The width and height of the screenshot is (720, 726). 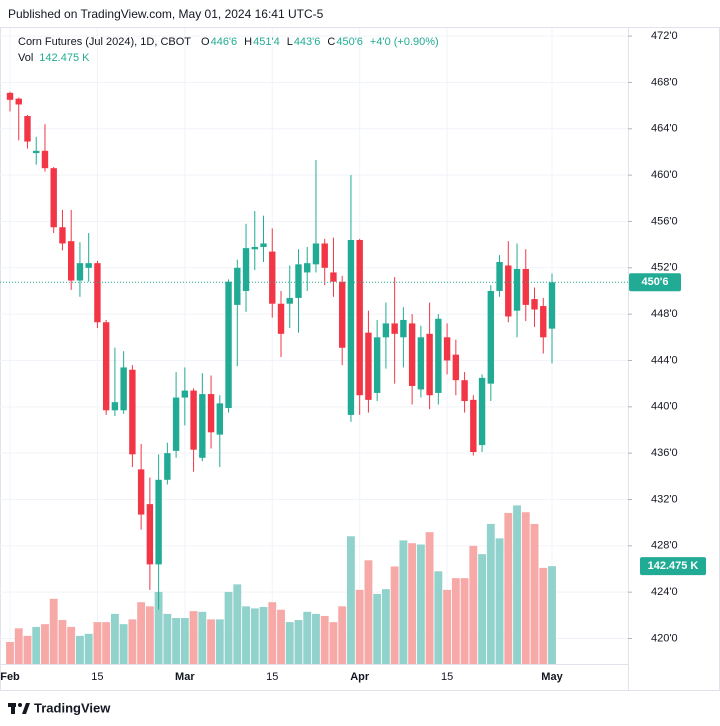 I want to click on y-tick-label: 424'0, so click(x=664, y=592).